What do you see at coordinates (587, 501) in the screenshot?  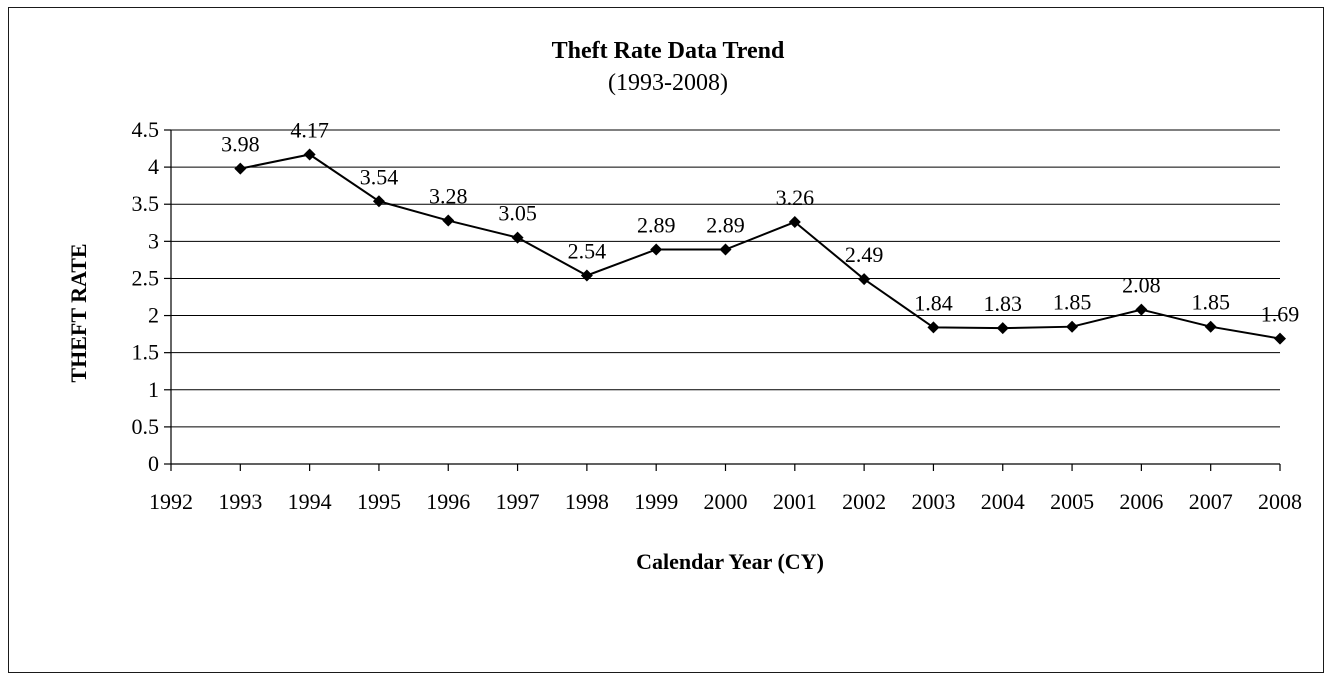 I see `x-tick-label: 1998` at bounding box center [587, 501].